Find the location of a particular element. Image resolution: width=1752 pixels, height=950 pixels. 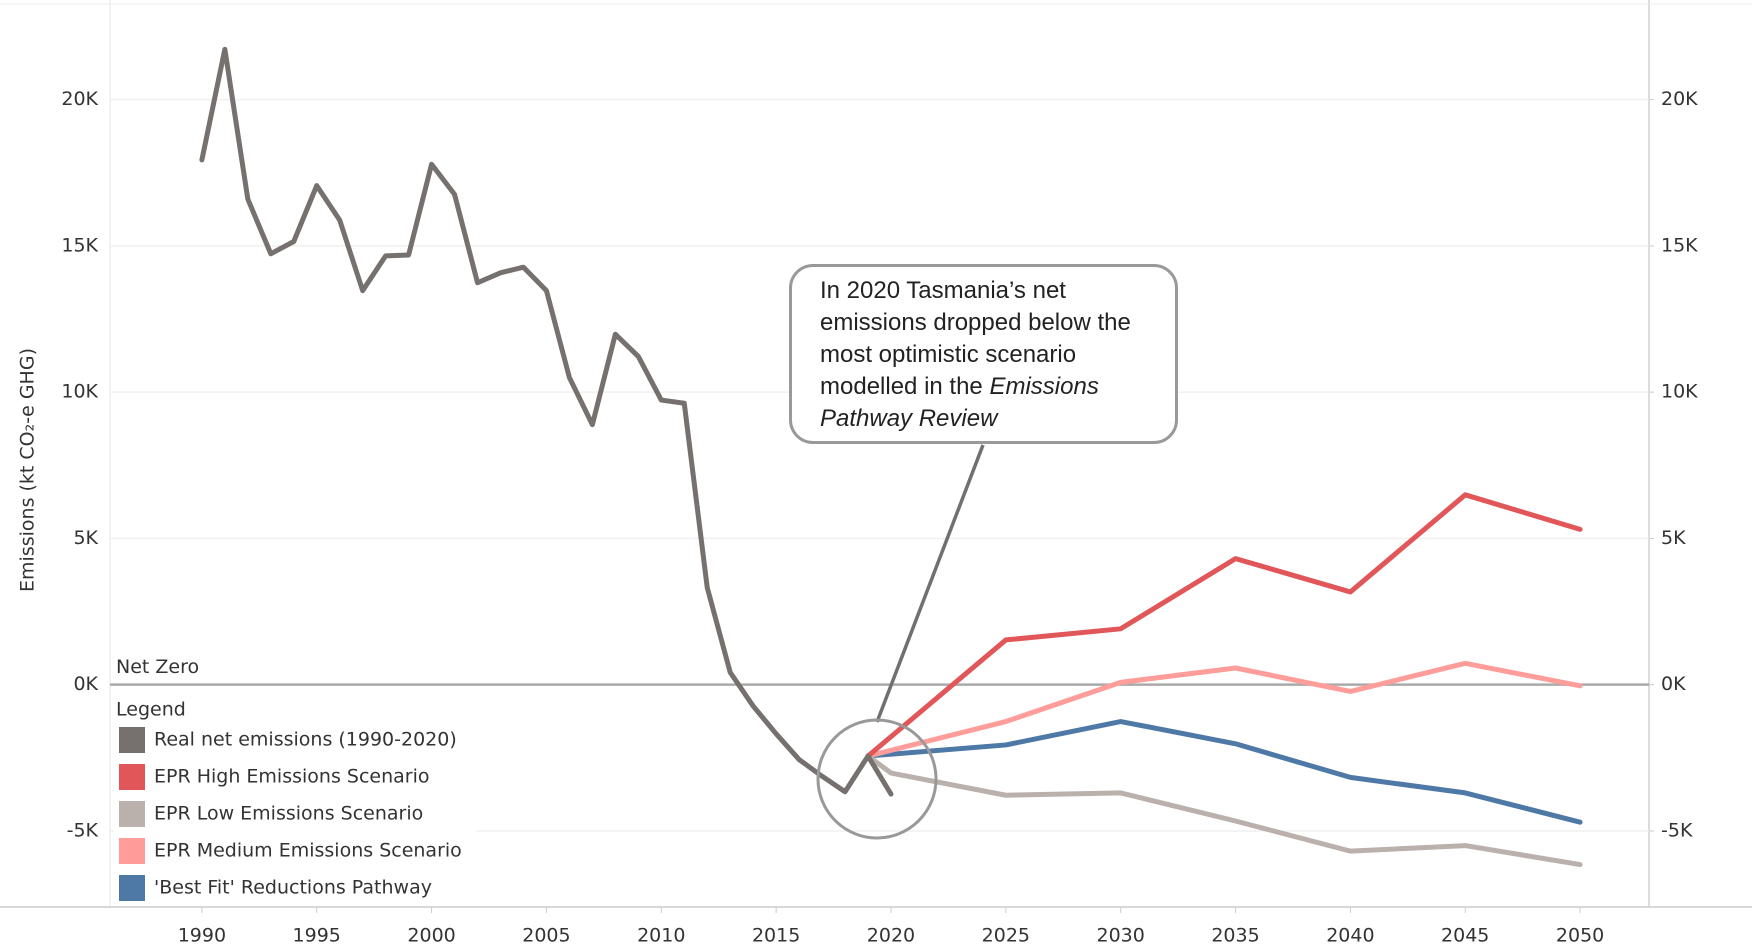

y-tick-label: -5K is located at coordinates (83, 830).